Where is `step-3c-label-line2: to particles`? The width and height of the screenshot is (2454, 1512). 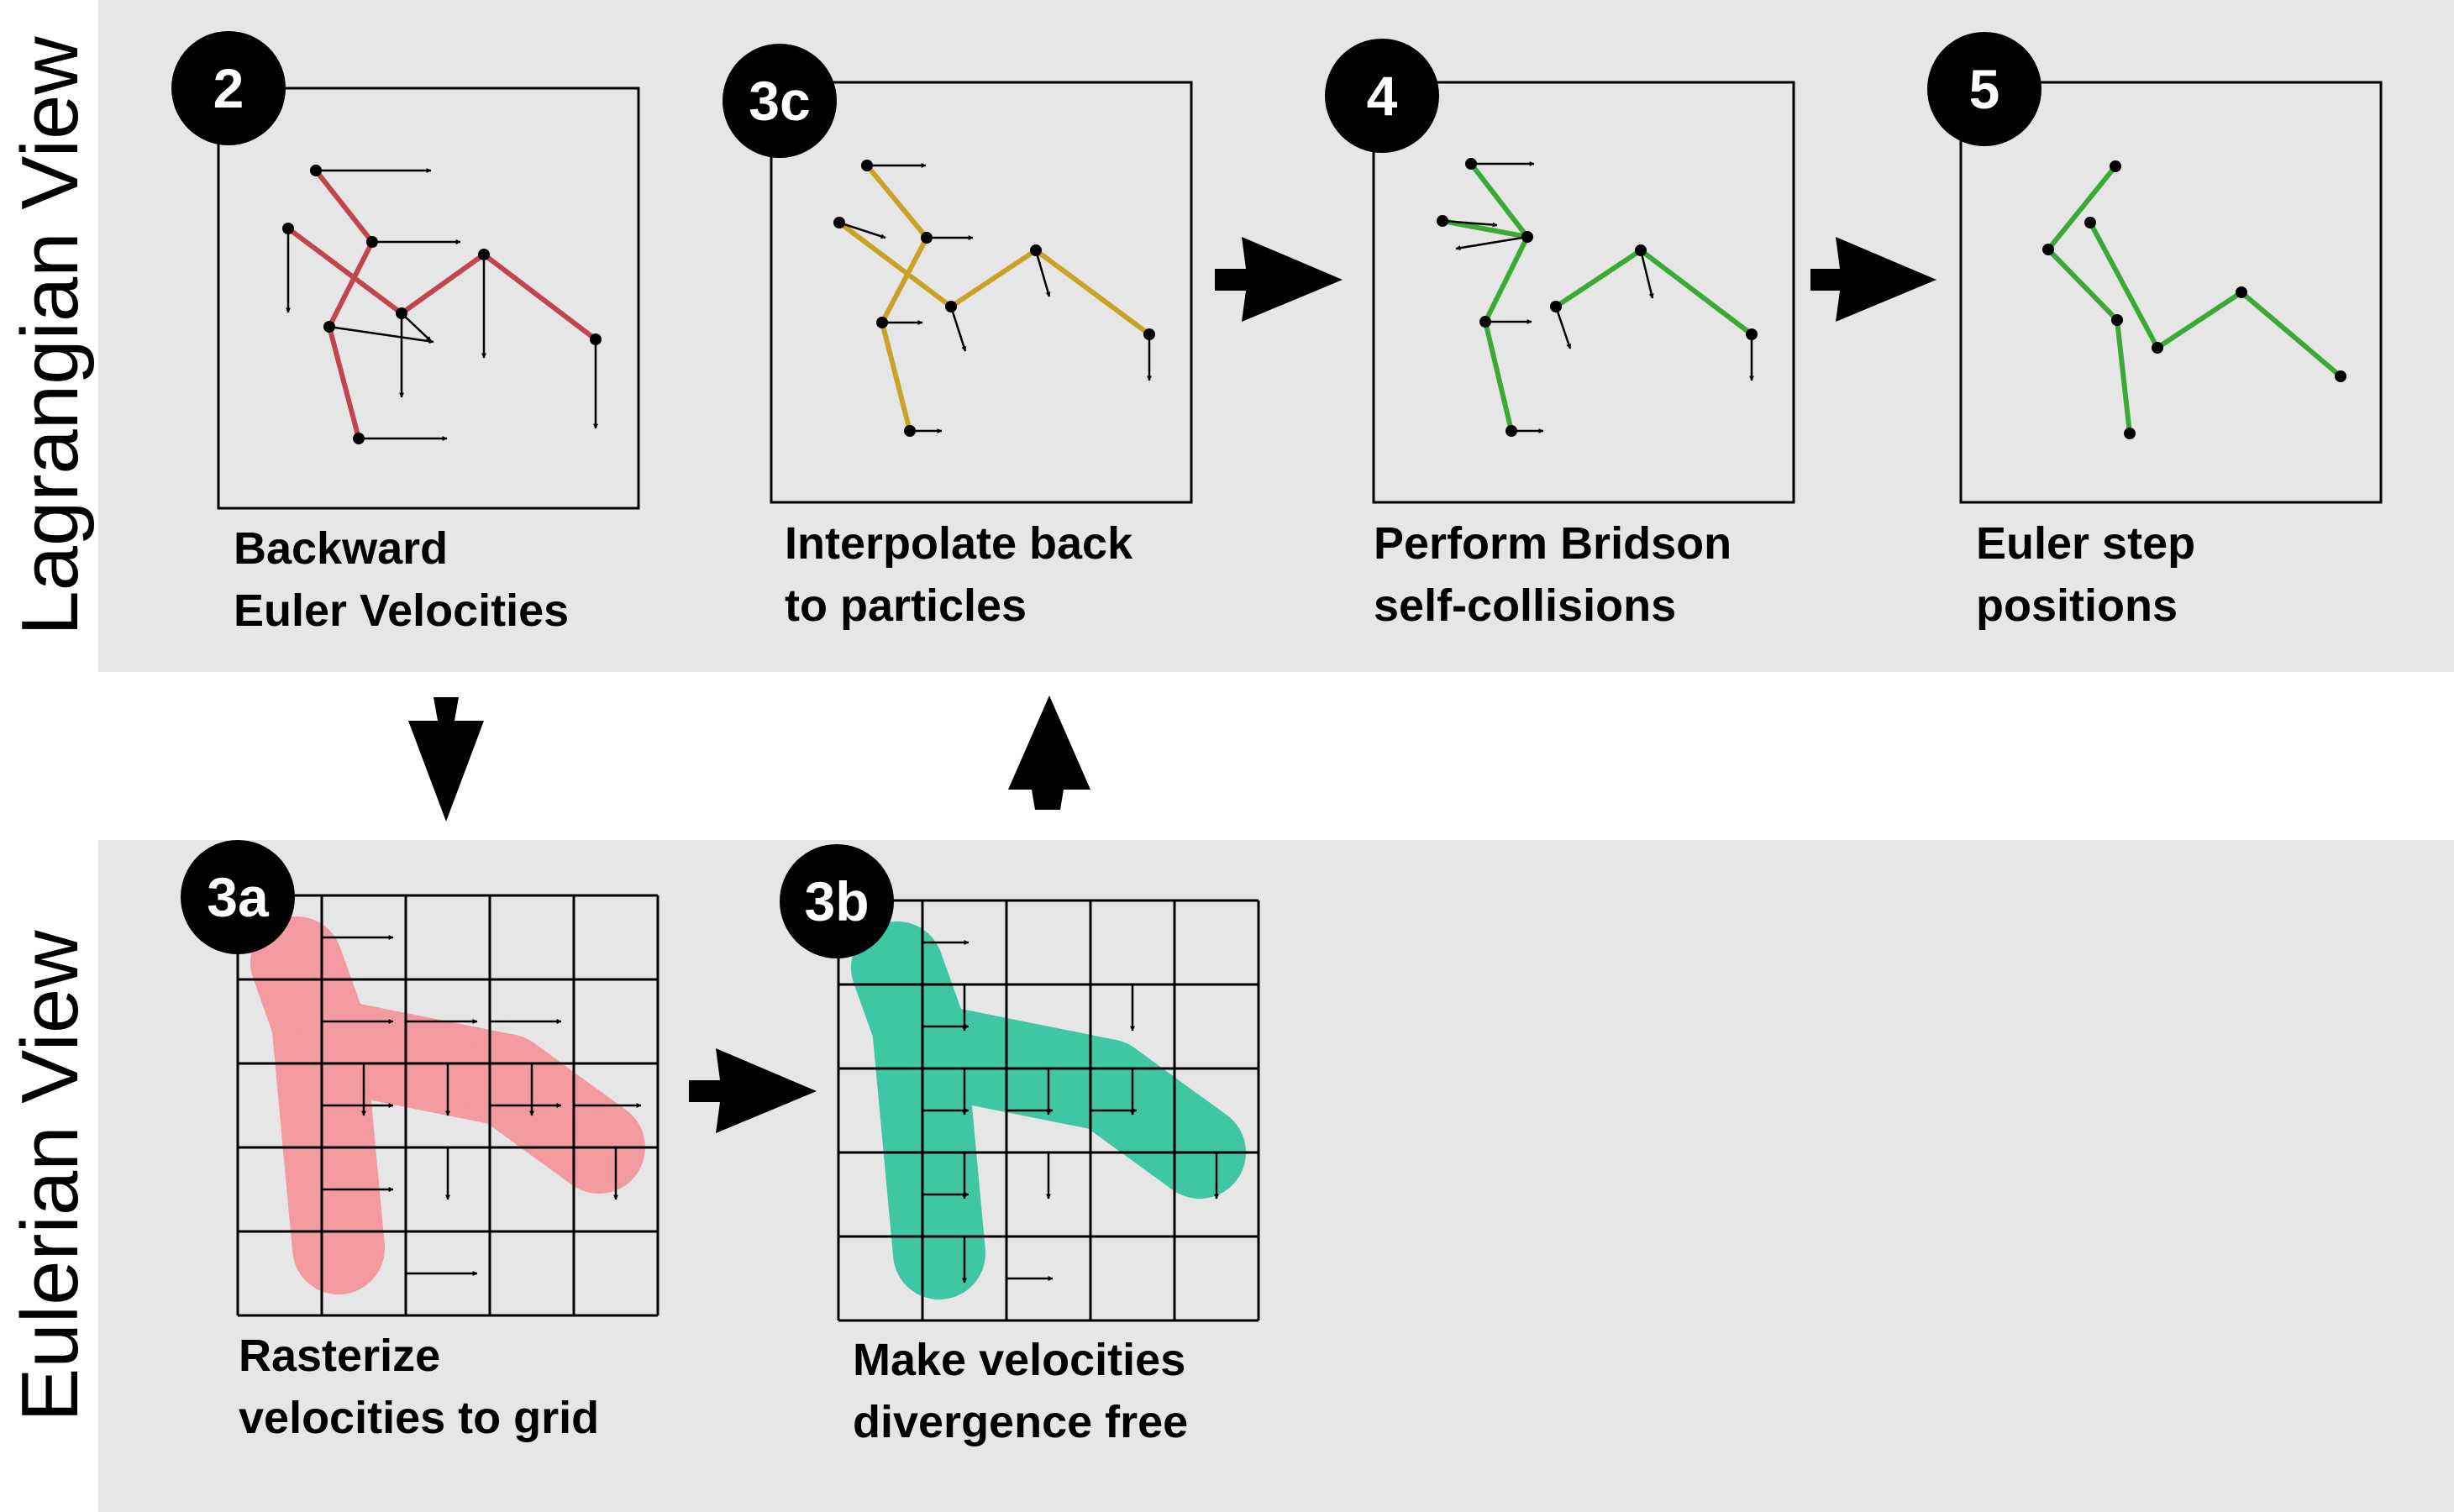 step-3c-label-line2: to particles is located at coordinates (906, 605).